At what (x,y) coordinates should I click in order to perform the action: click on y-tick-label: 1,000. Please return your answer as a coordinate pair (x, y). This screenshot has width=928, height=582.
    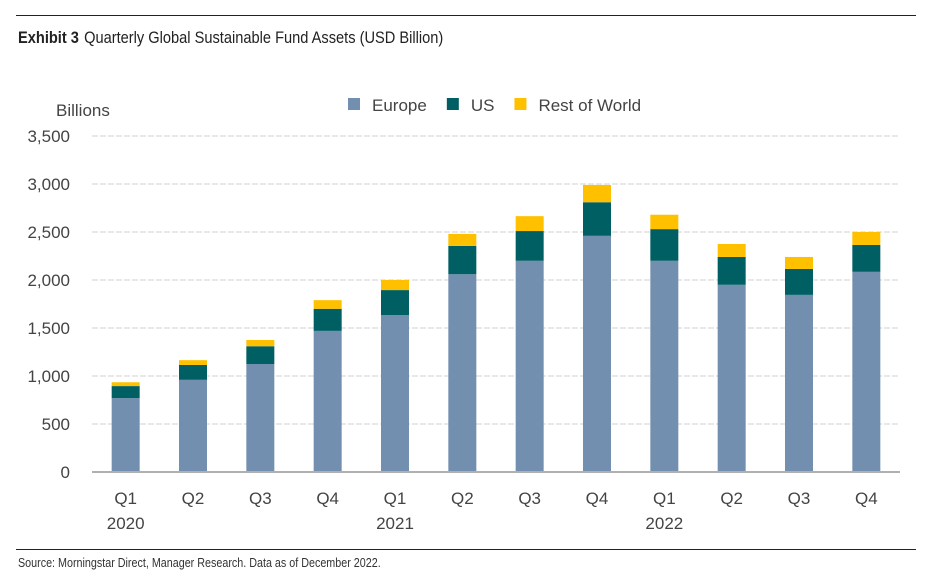
    Looking at the image, I should click on (48, 376).